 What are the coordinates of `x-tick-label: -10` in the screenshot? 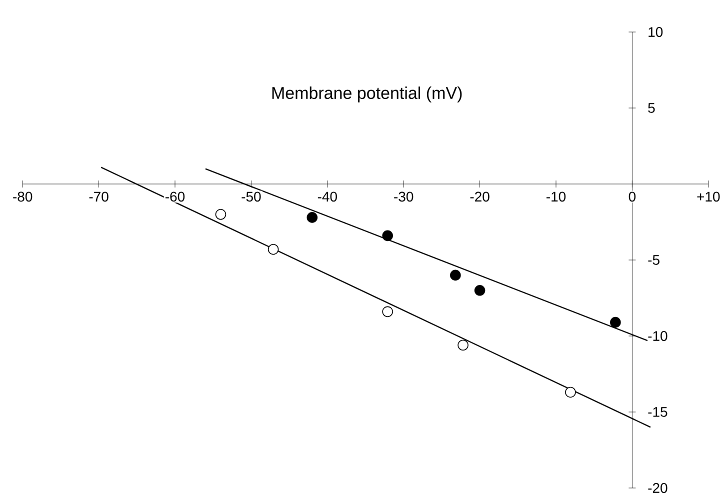 It's located at (556, 197).